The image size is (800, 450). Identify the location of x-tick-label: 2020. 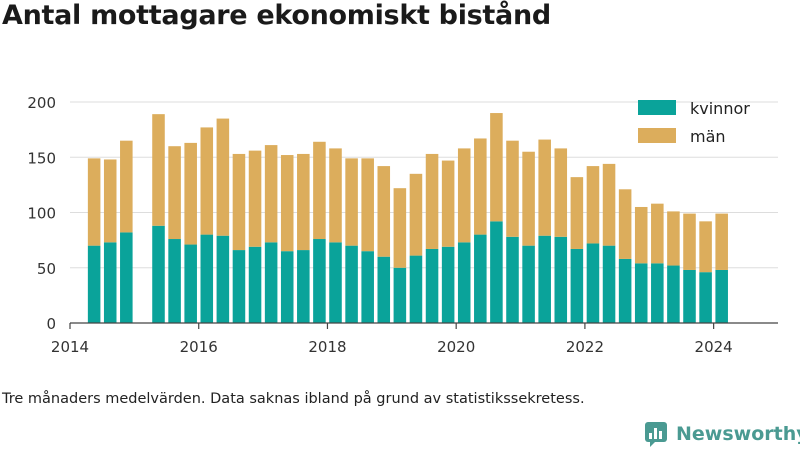
(456, 347).